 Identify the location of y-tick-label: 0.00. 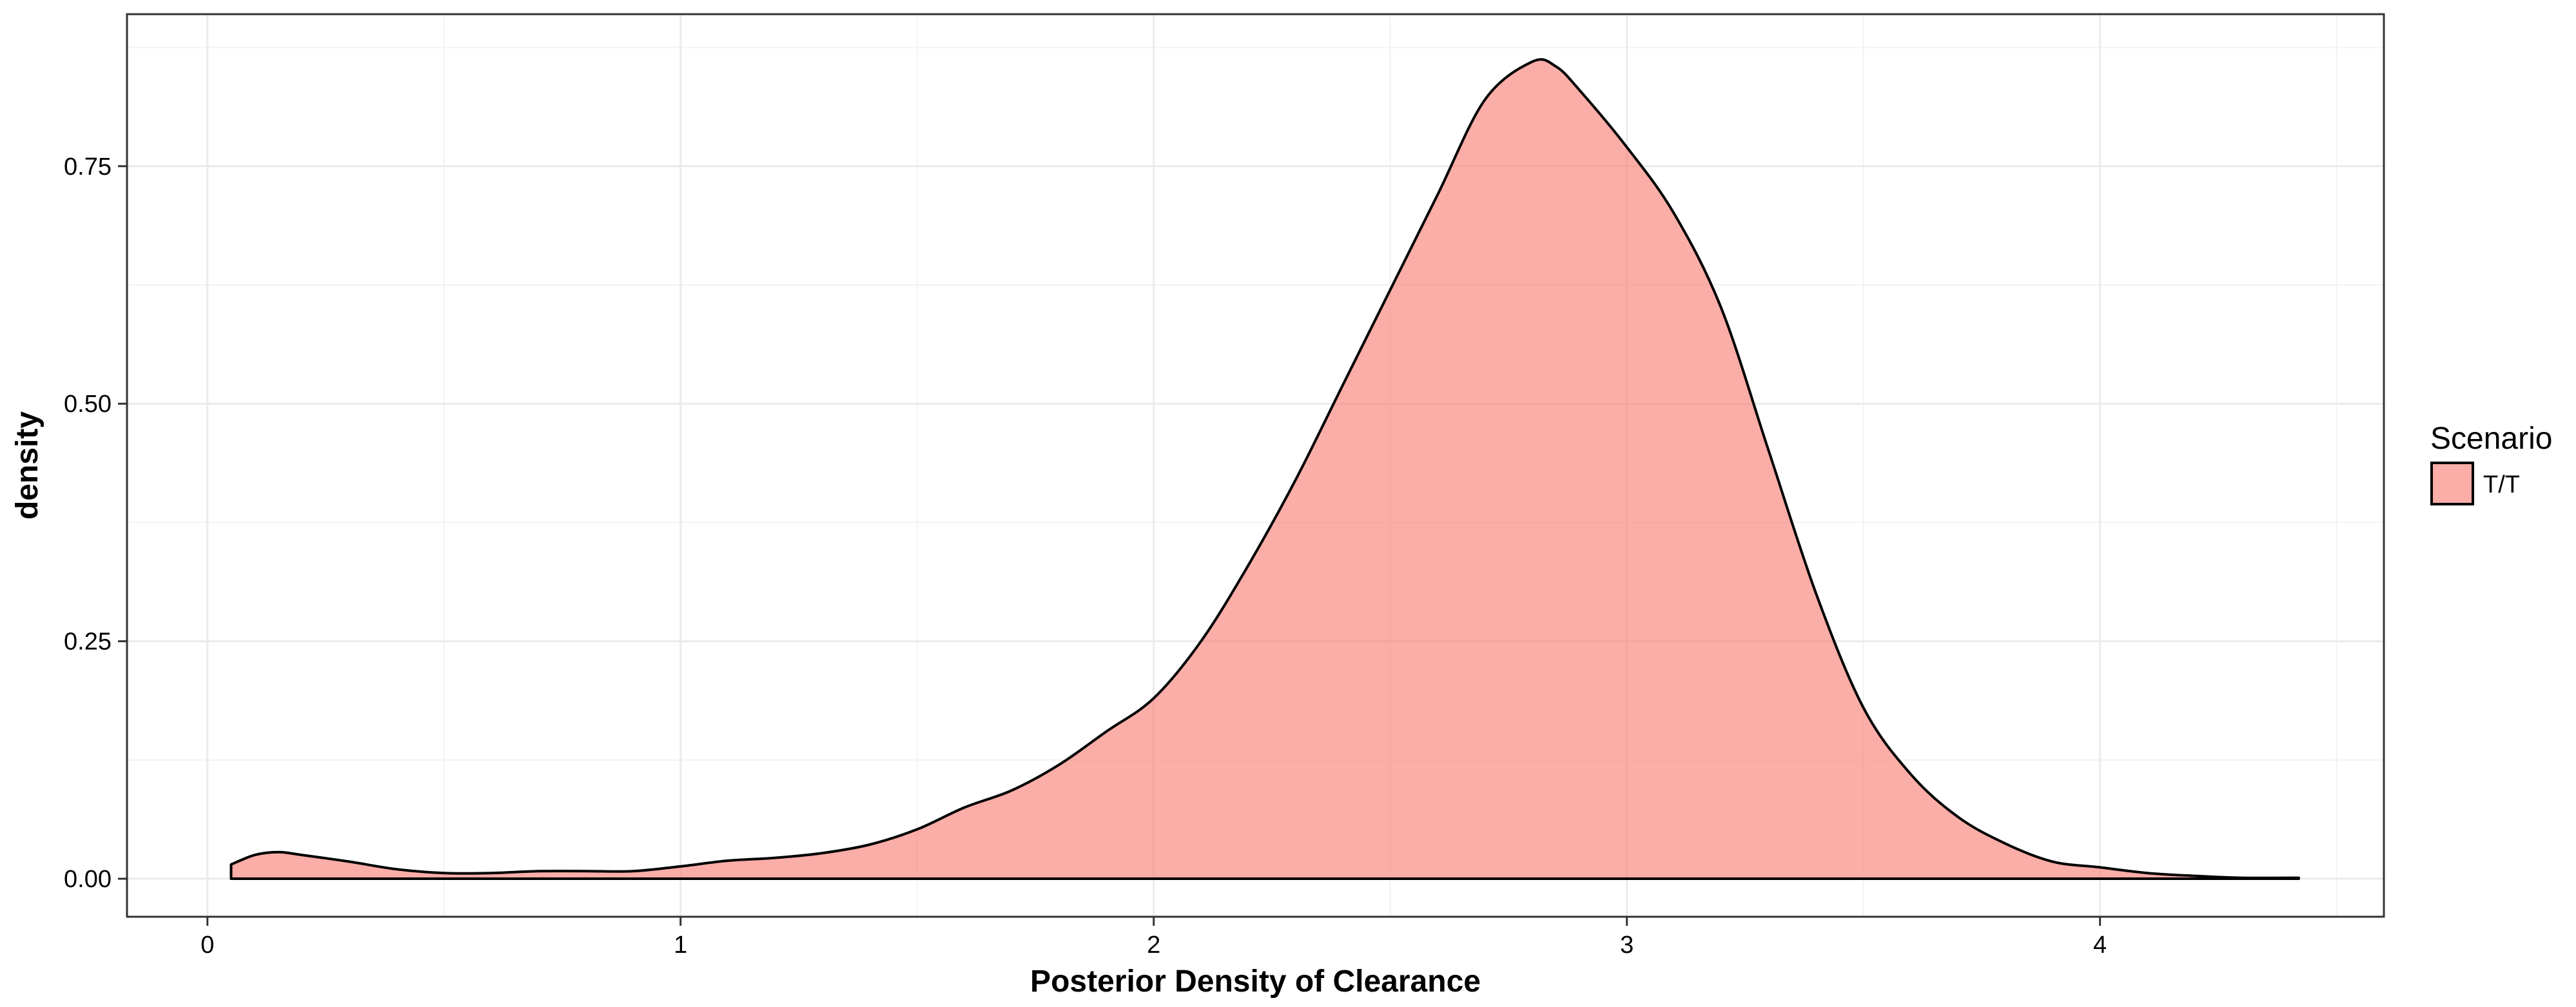
(88, 879).